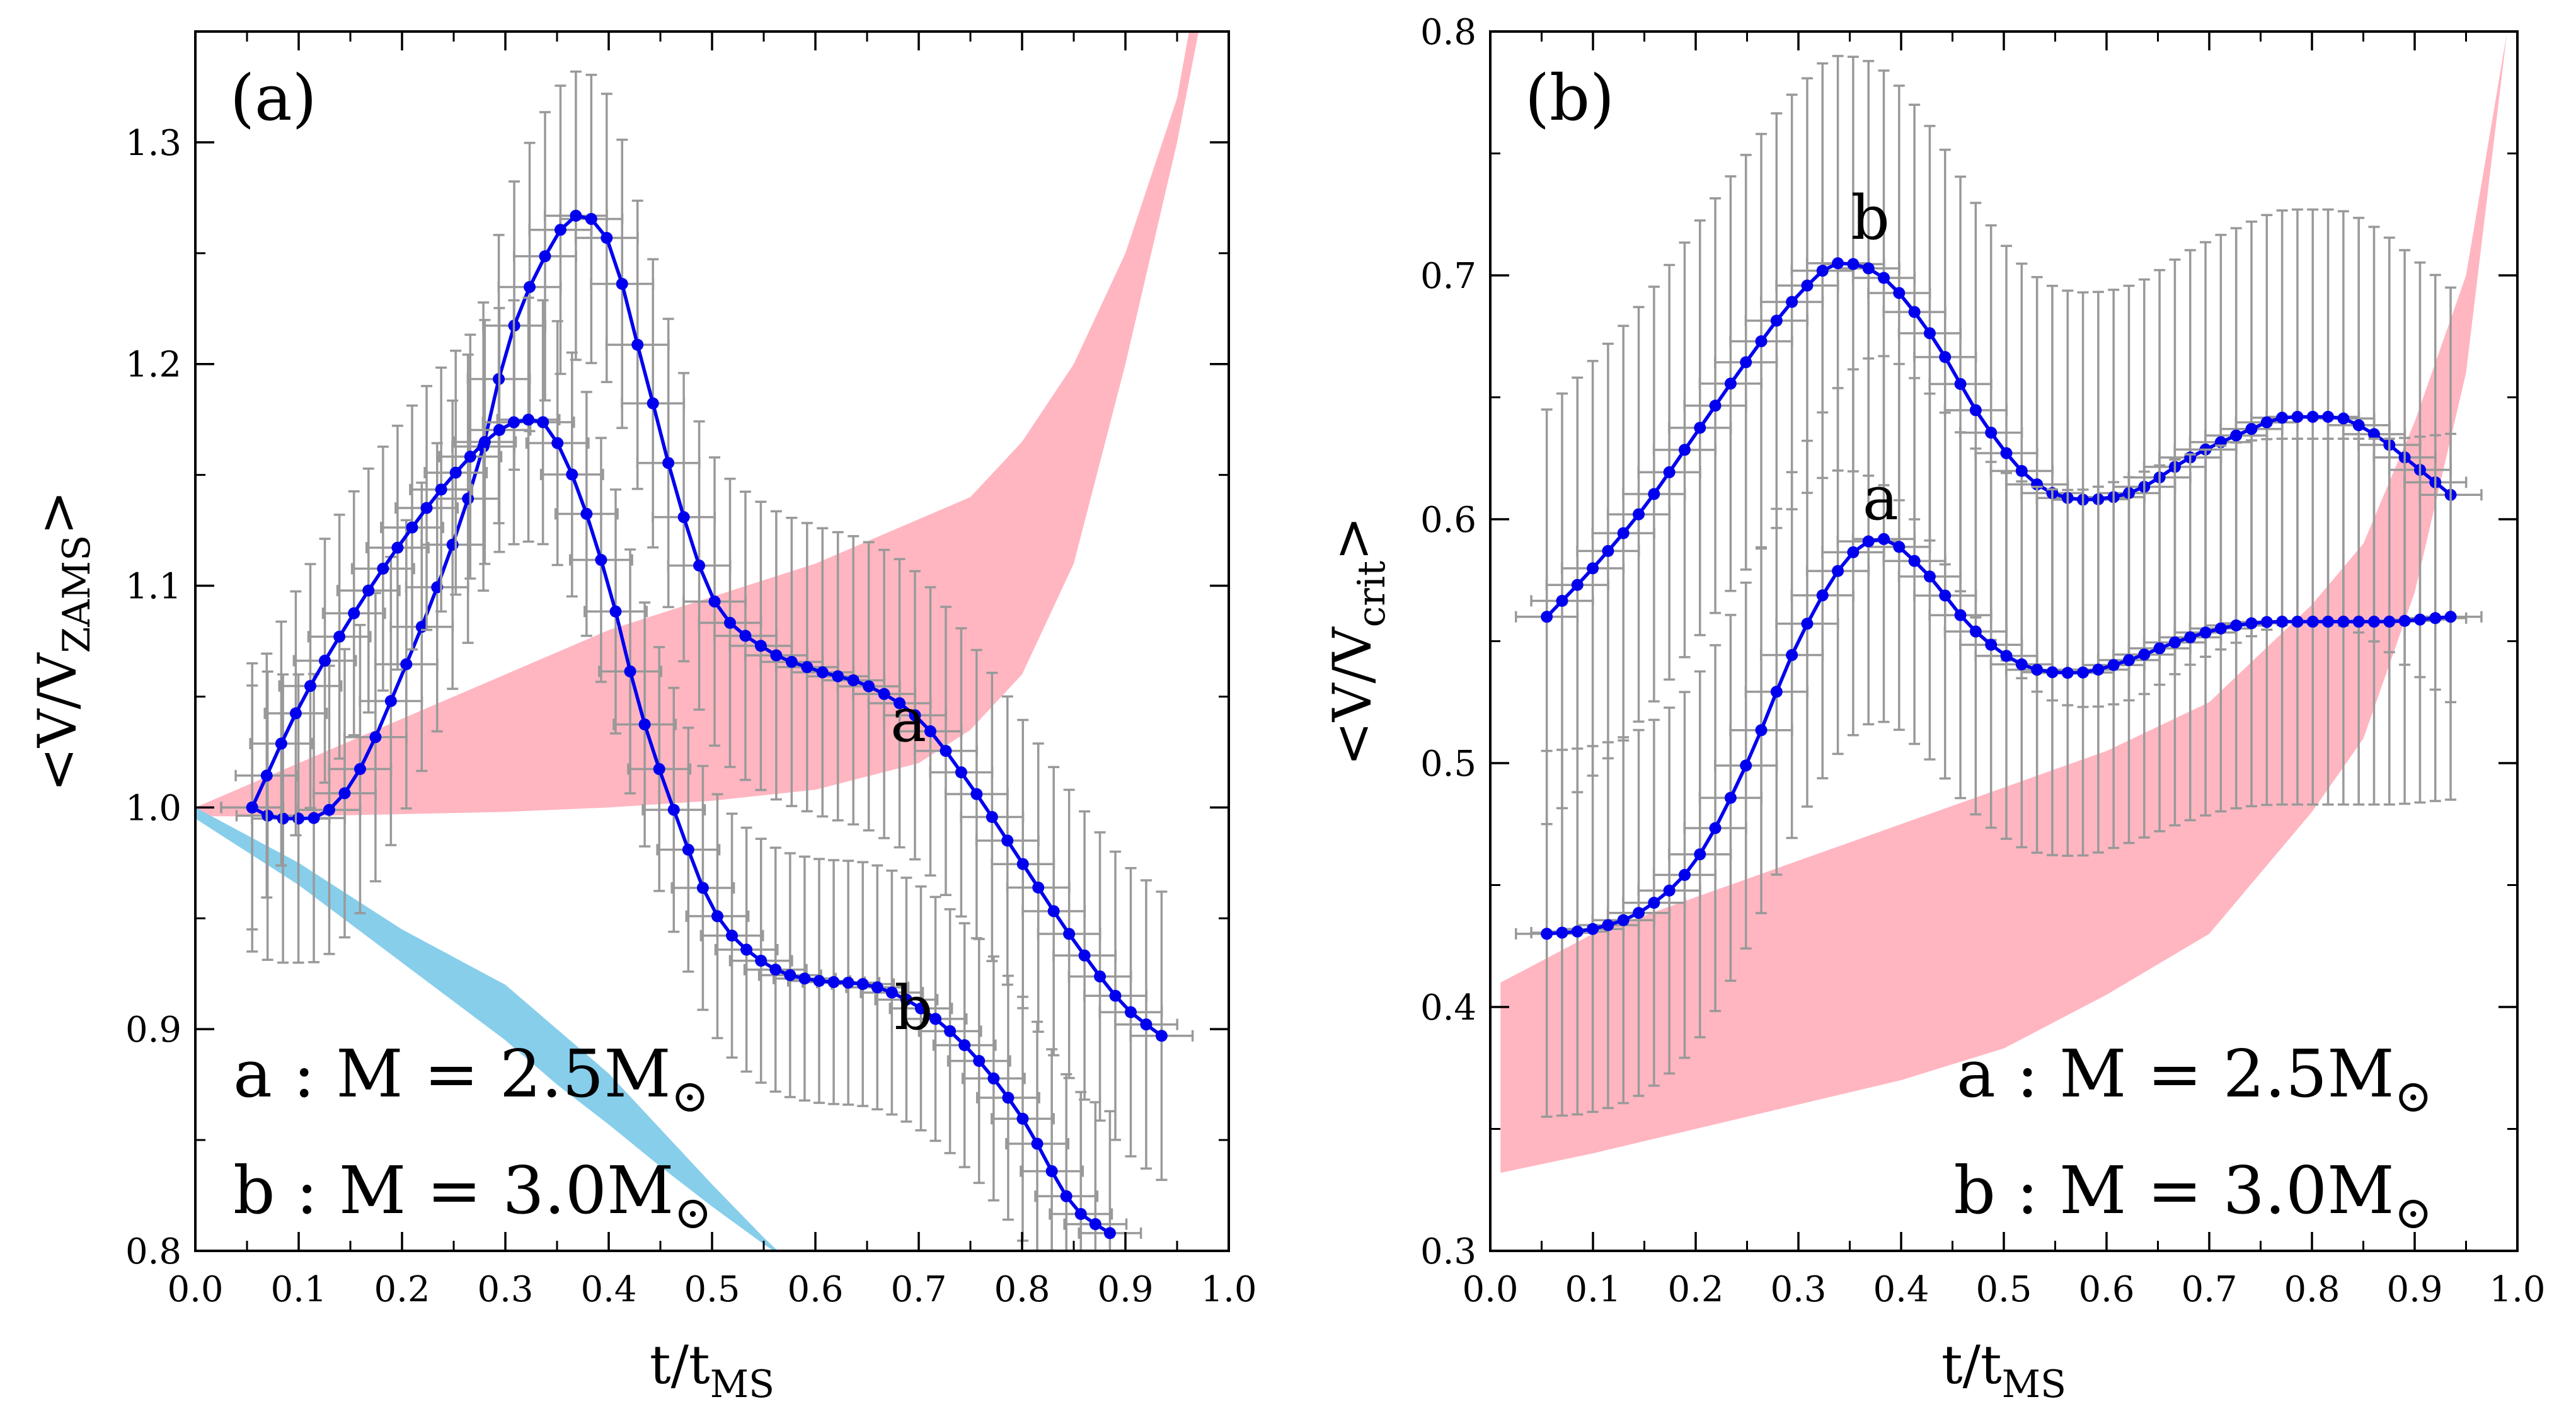  I want to click on x-tick-label: 0.4, so click(608, 1289).